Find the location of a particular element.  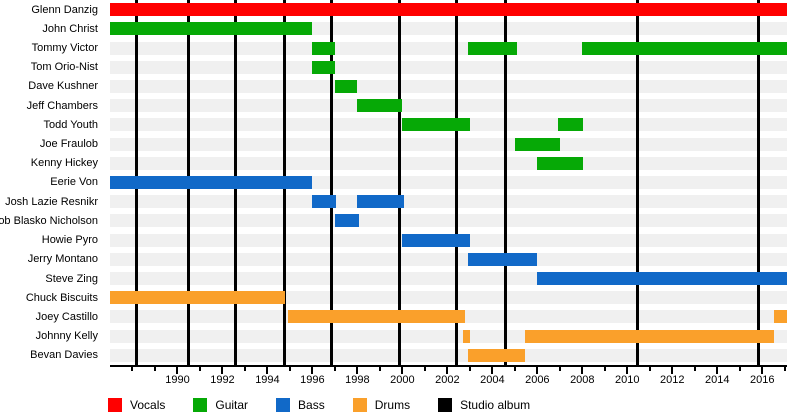

year-label: 1994 is located at coordinates (267, 380).